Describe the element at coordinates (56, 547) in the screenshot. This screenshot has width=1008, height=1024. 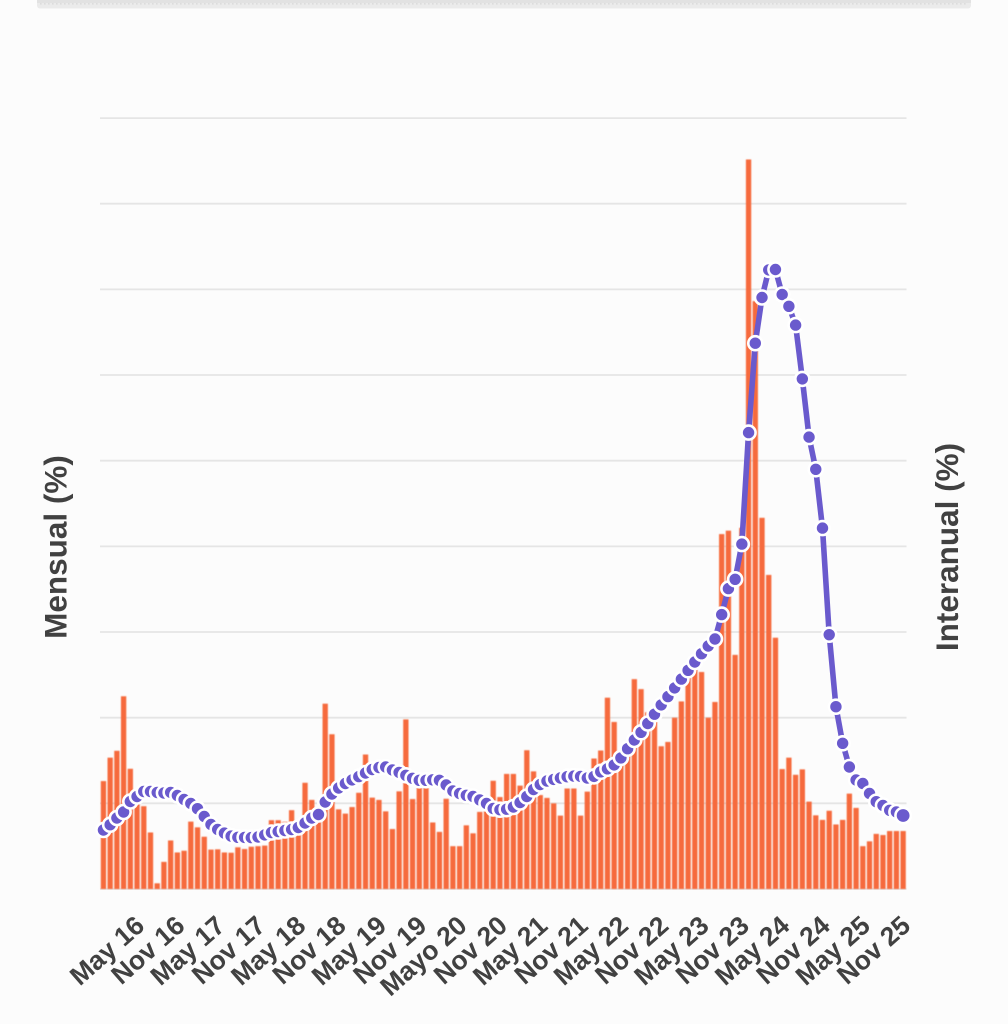
I see `svg-text: Mensual (%)` at that location.